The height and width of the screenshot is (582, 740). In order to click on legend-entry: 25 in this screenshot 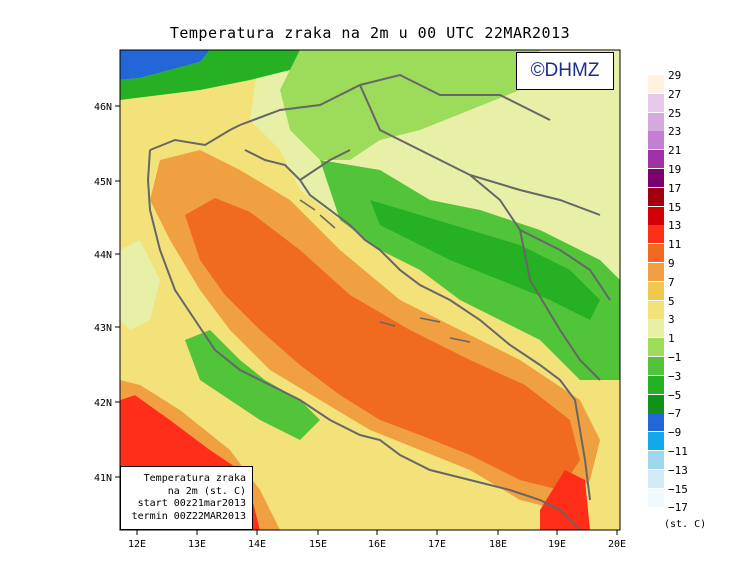, I will do `click(676, 119)`.